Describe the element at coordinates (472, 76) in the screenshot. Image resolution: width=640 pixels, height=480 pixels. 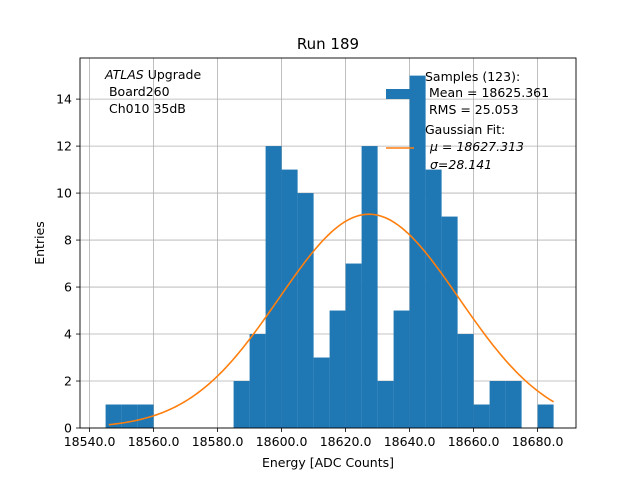
I see `legend-samples-title: Samples (123):` at that location.